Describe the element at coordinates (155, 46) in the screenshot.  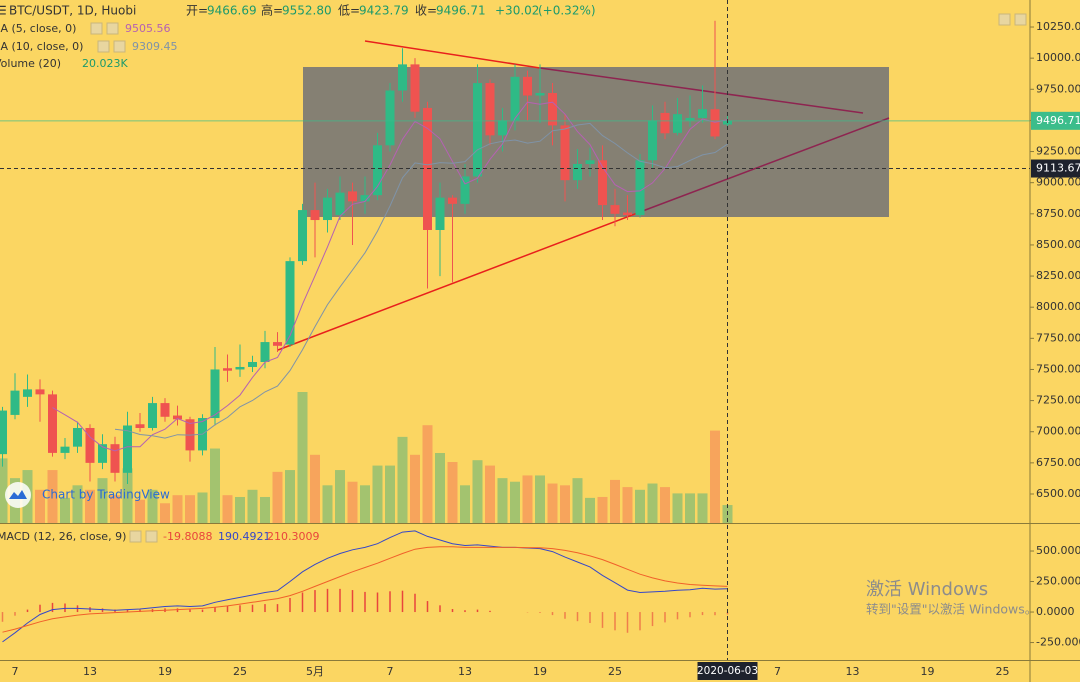
I see `indicator-value: 9309.45` at that location.